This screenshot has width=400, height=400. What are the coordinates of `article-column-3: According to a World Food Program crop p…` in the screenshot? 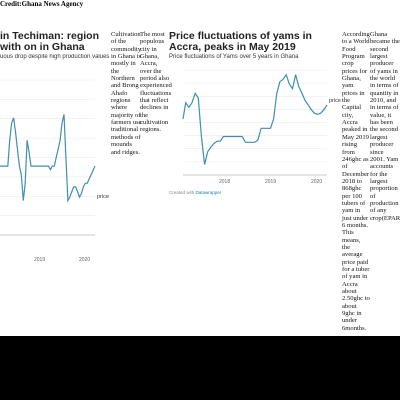 It's located at (356, 181).